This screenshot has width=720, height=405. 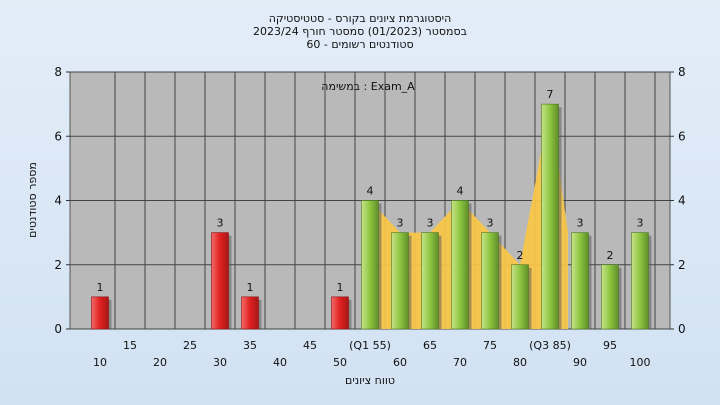 What do you see at coordinates (610, 345) in the screenshot?
I see `x-tick-label: 95` at bounding box center [610, 345].